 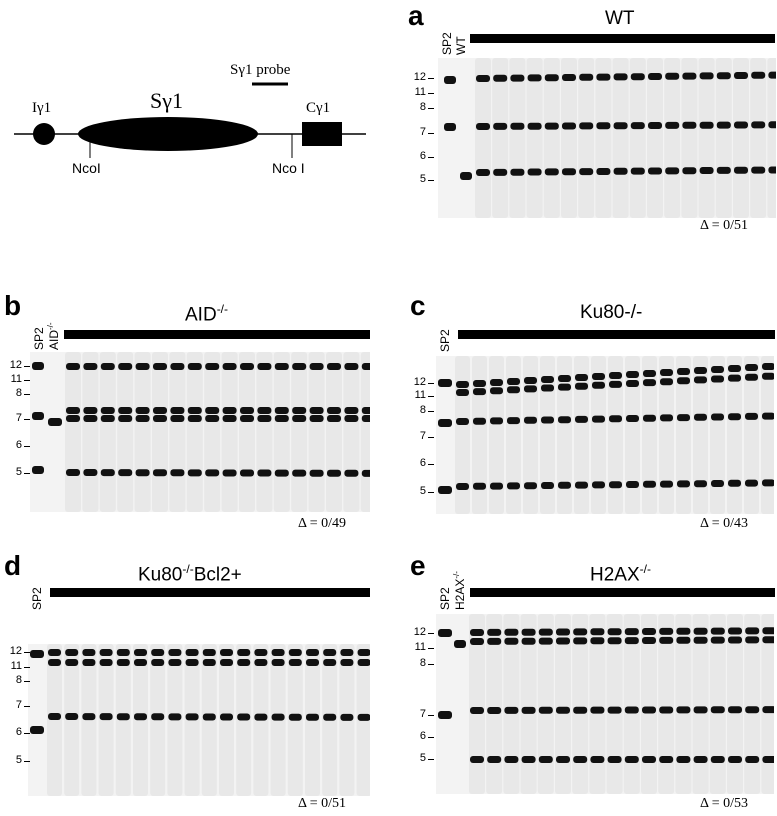 What do you see at coordinates (322, 134) in the screenshot?
I see `c-gamma1-exon` at bounding box center [322, 134].